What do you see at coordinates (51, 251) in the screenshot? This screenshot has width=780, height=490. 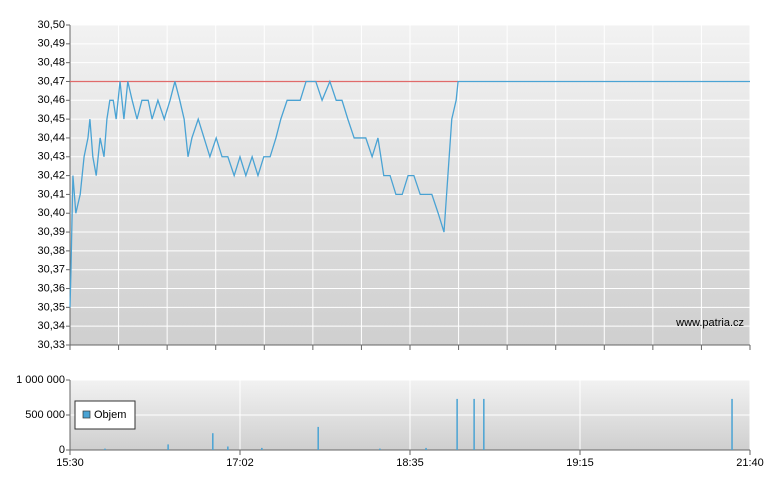 I see `y-tick-label: 30,38` at bounding box center [51, 251].